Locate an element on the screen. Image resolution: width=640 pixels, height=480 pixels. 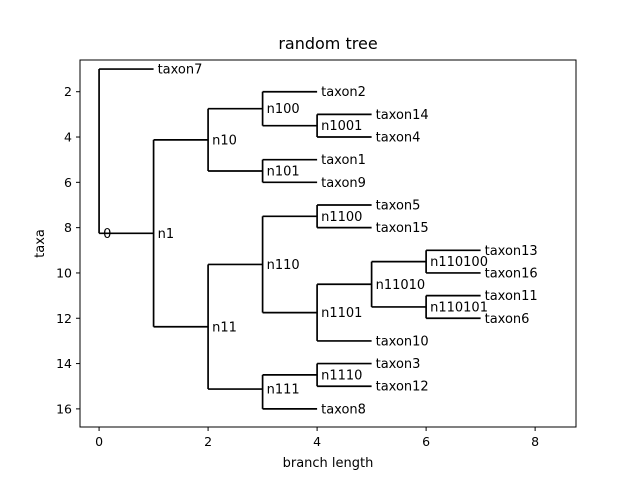
node-label-n10: n10 is located at coordinates (224, 140).